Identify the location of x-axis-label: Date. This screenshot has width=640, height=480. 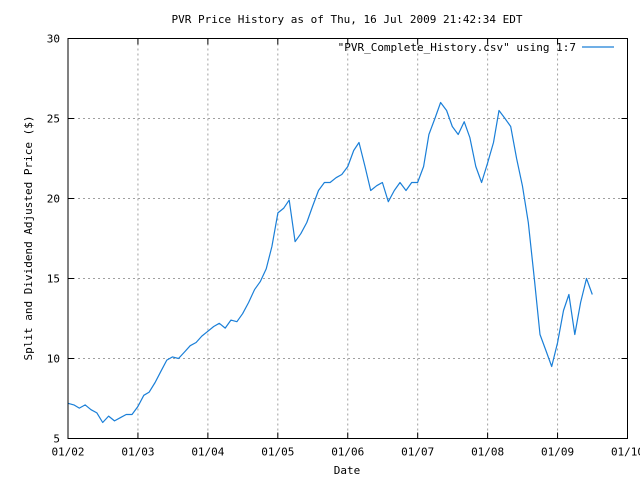
(347, 470).